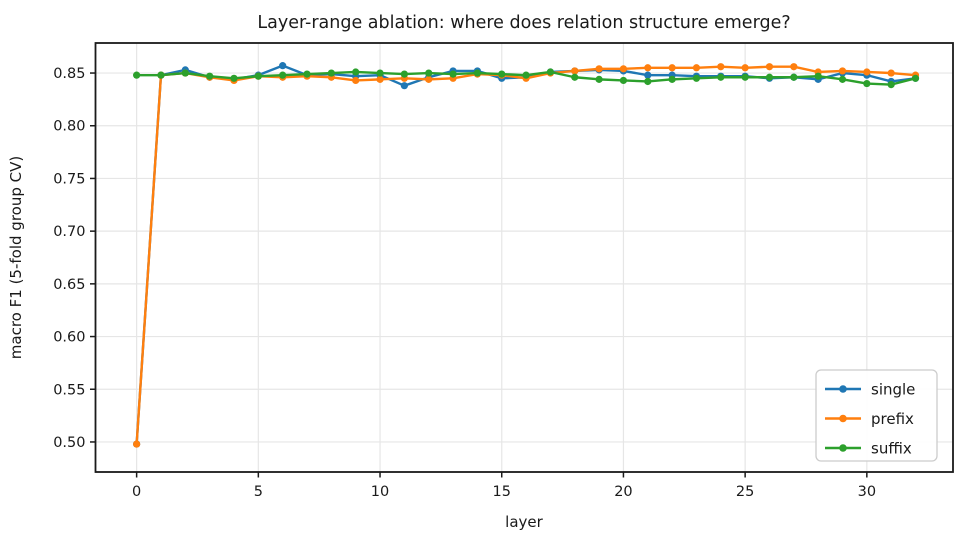 This screenshot has height=543, width=965. Describe the element at coordinates (16, 257) in the screenshot. I see `y-axis-label: macro F1 (5-fold group CV)` at that location.